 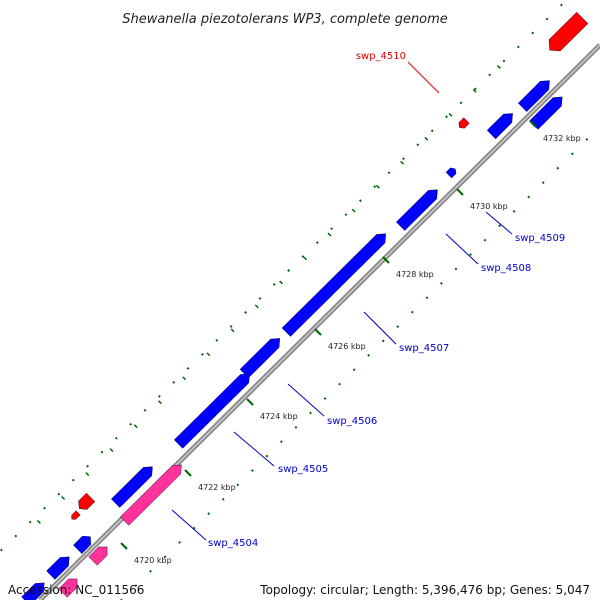 I want to click on topology-label: Topology:, so click(x=288, y=590).